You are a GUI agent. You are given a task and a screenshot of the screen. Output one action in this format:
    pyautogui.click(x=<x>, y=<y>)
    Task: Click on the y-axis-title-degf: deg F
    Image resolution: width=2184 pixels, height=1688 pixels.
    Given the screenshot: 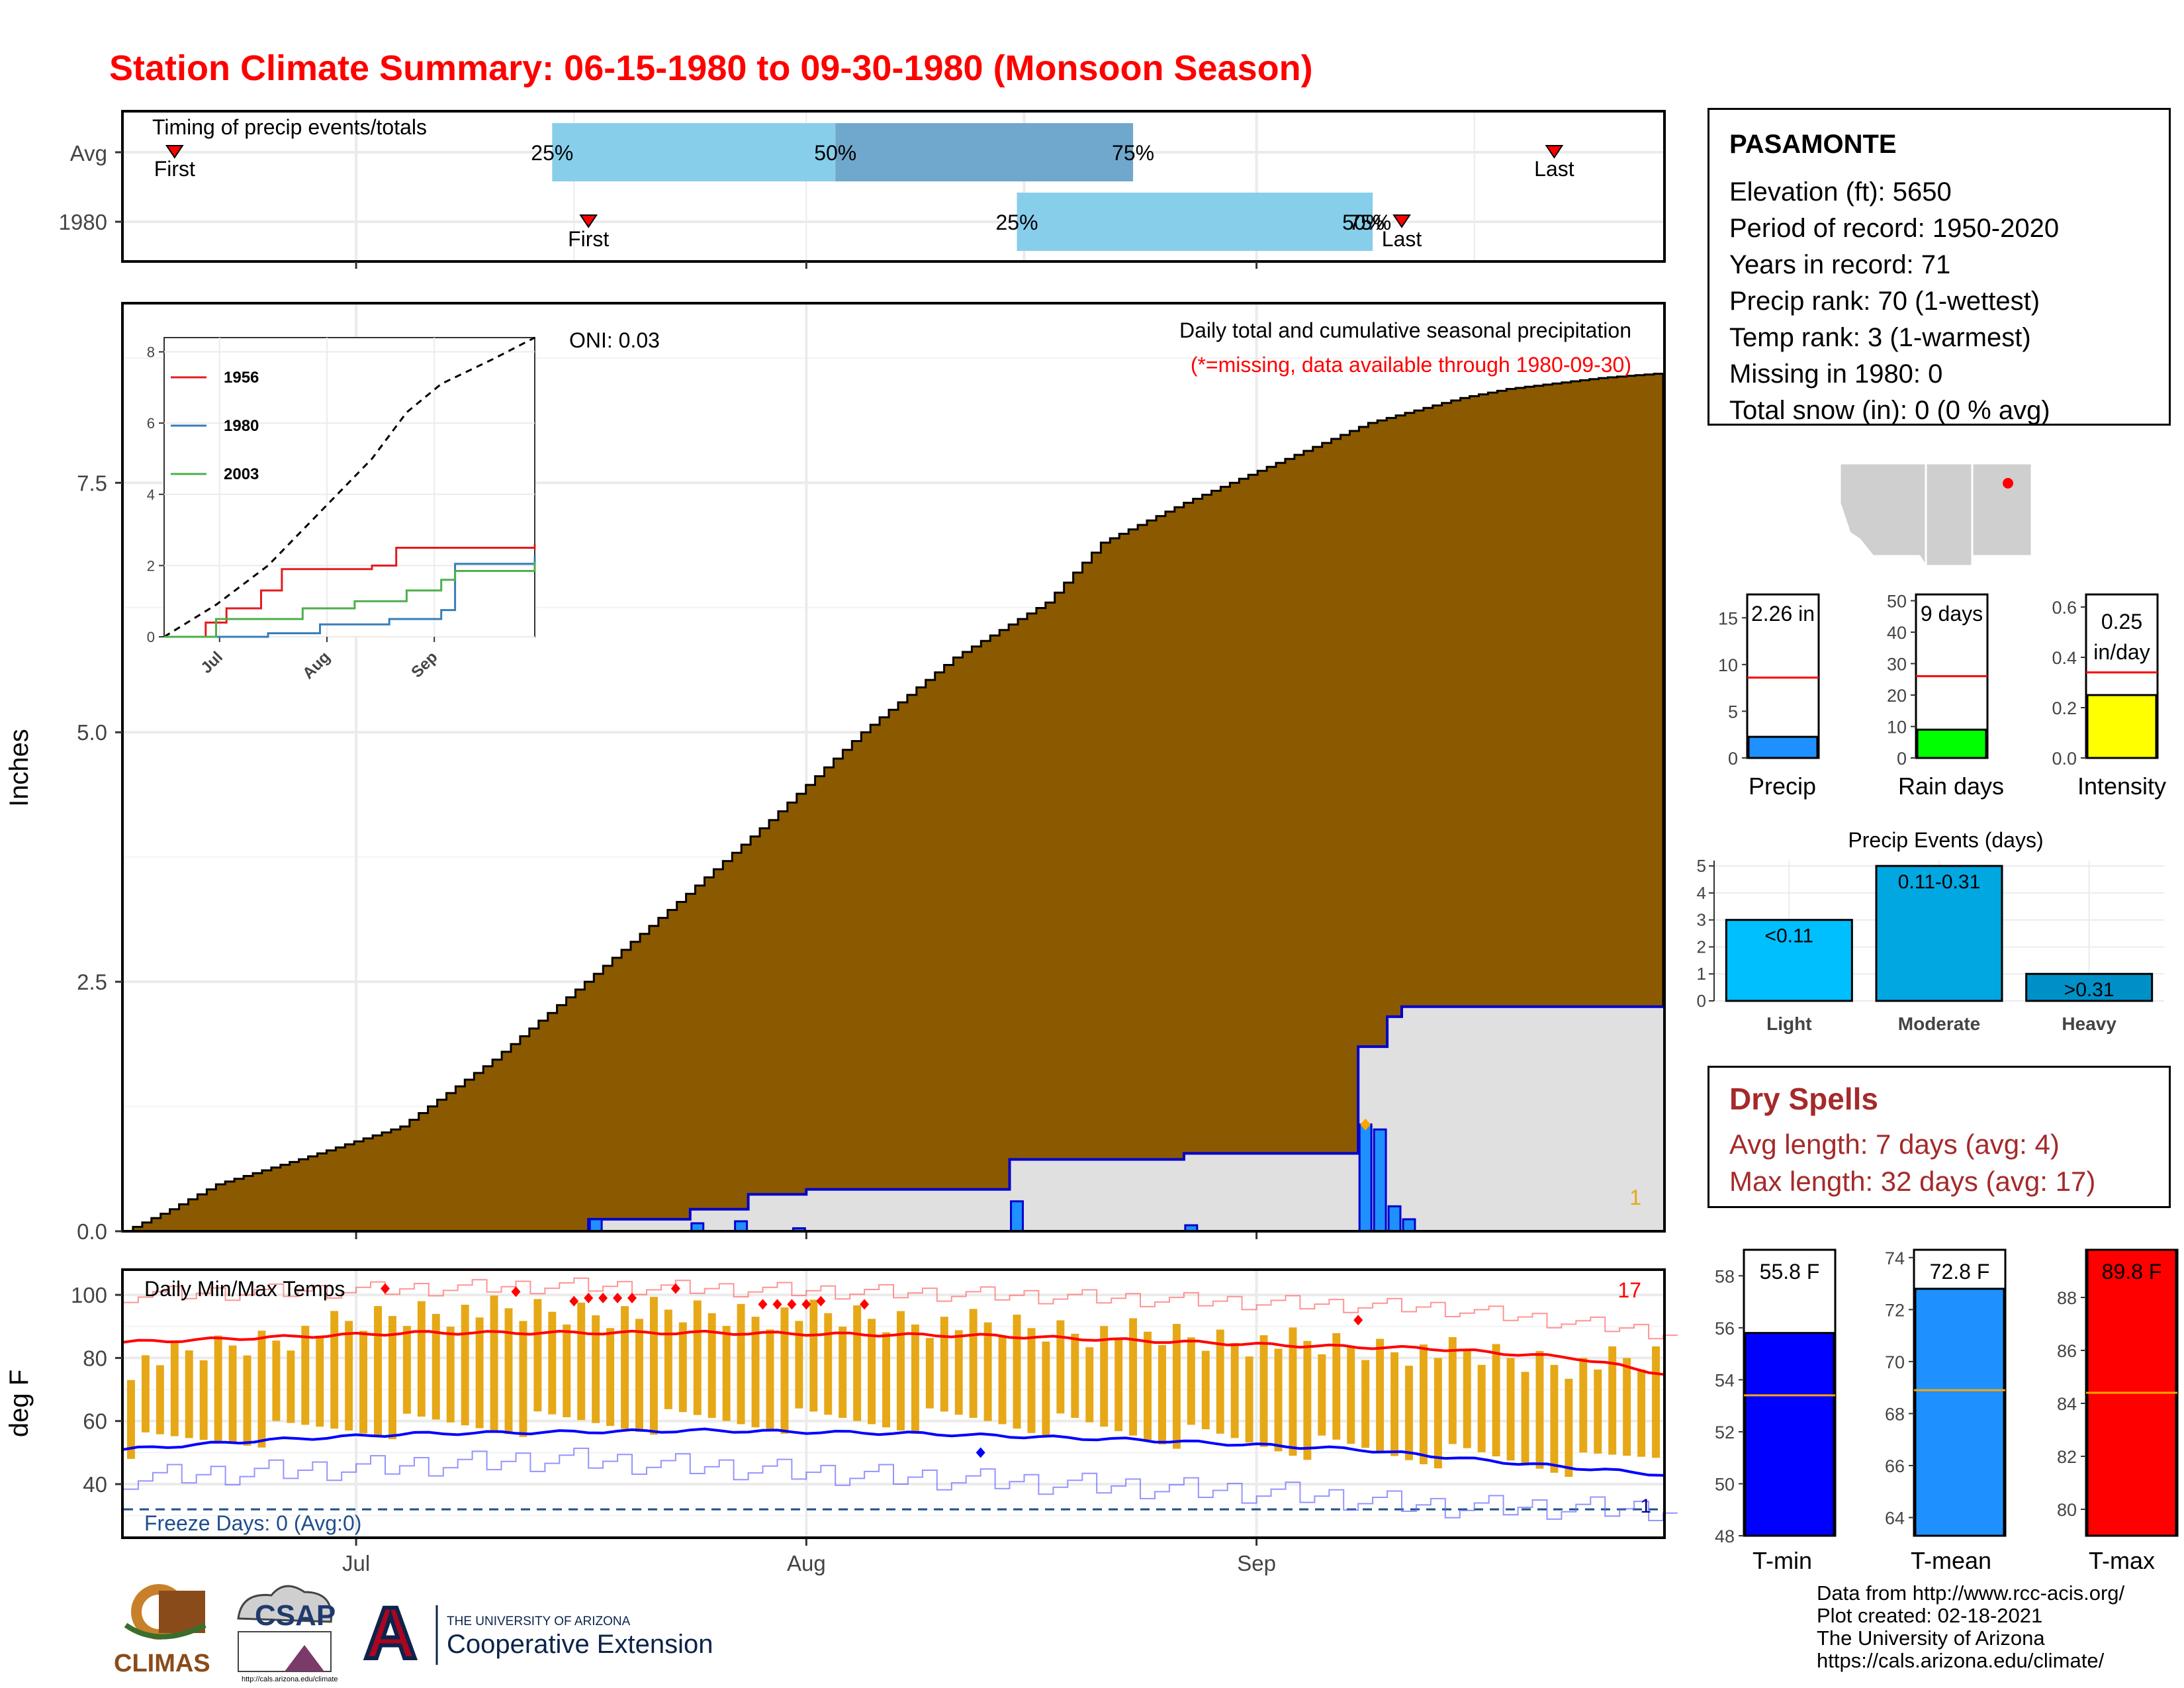 What is the action you would take?
    pyautogui.click(x=20, y=1403)
    